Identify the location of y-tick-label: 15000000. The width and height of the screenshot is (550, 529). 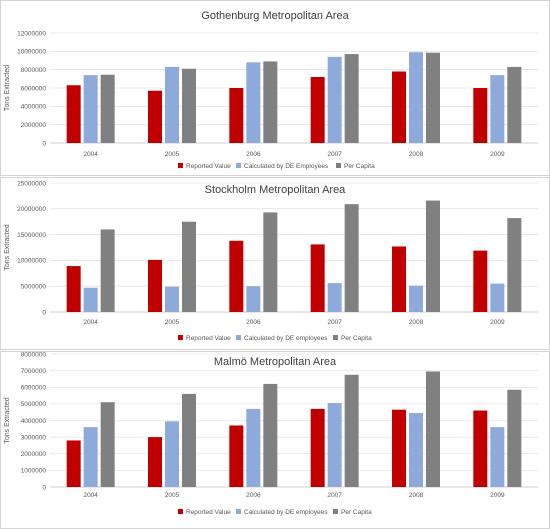
(31, 235).